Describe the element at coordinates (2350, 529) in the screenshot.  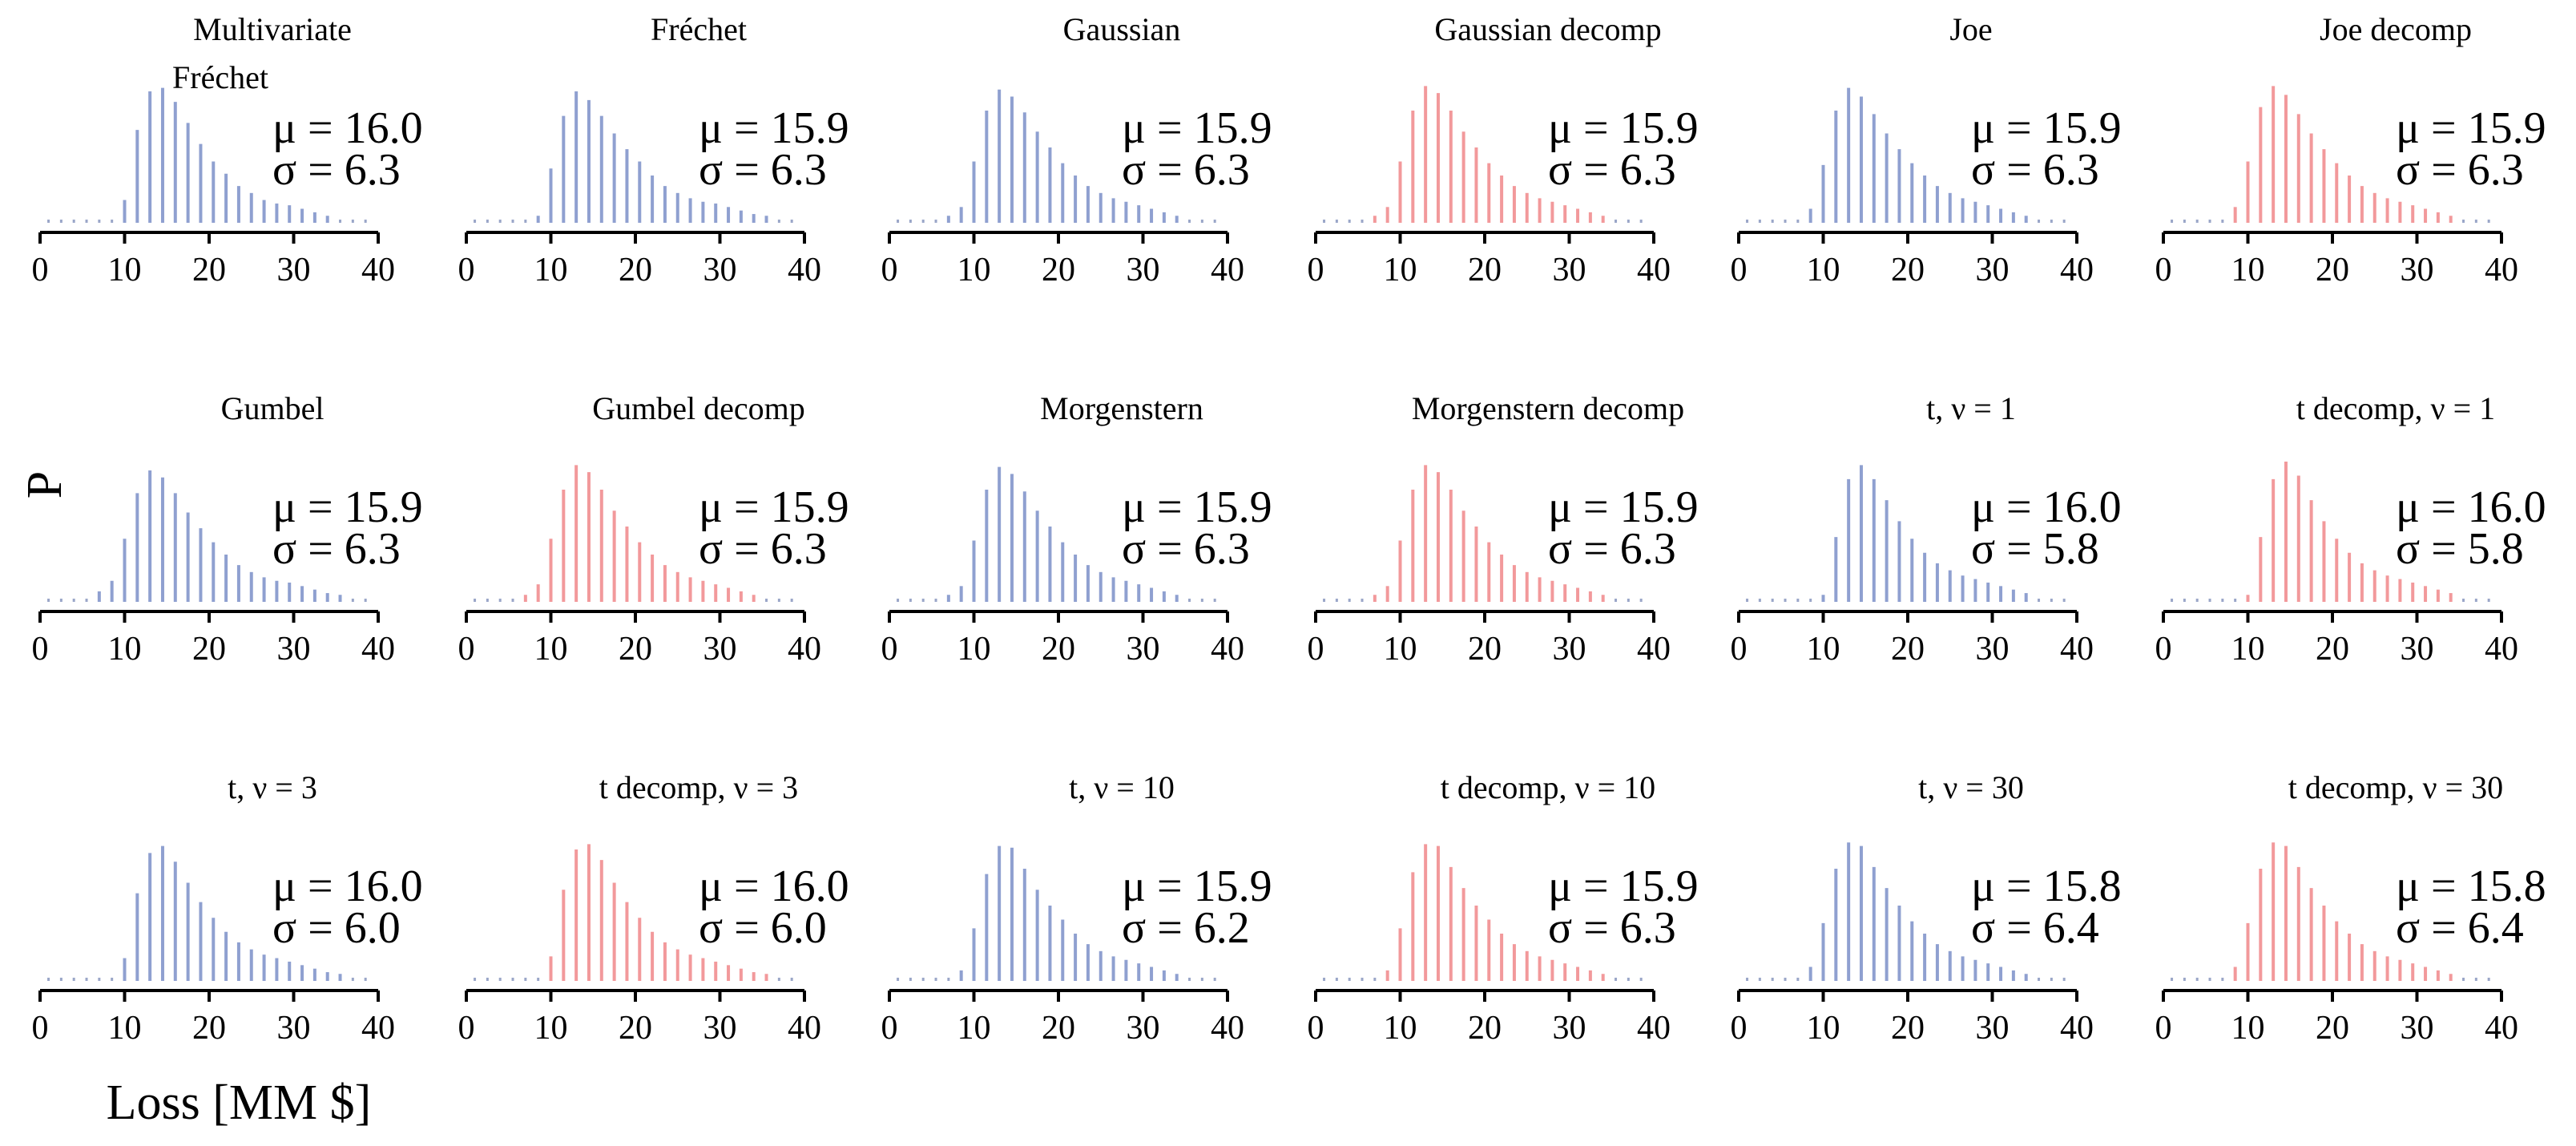
I see `chart-panel: t decomp, ν = 1 0 10 20 30 40 μ = 16.0σ = 5.8` at that location.